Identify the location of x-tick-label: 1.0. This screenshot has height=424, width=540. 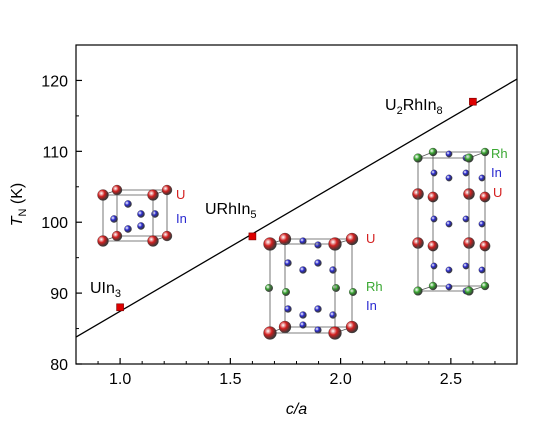
(120, 379).